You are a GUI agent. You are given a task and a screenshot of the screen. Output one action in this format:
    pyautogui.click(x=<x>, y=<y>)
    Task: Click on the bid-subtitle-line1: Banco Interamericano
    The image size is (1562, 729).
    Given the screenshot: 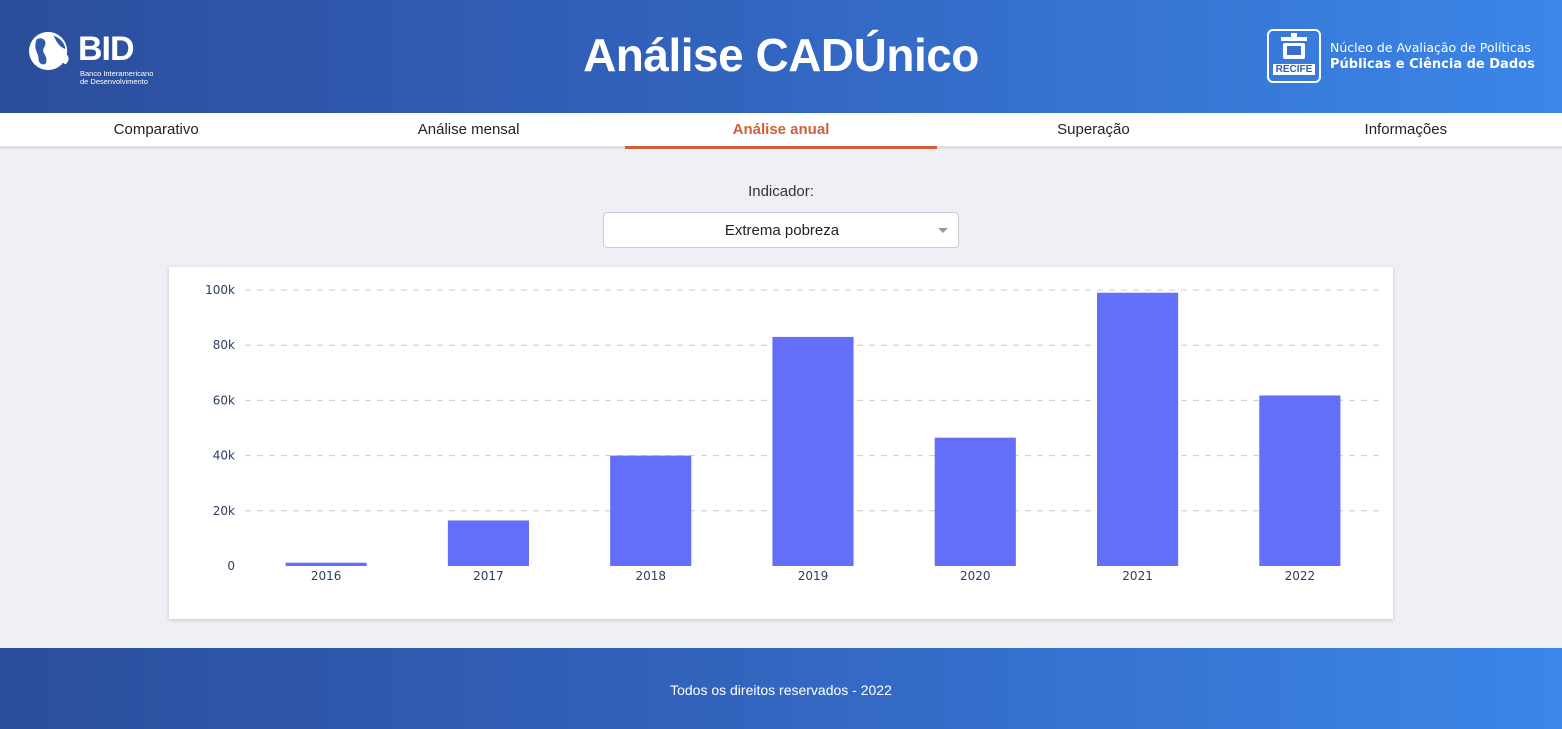 What is the action you would take?
    pyautogui.click(x=117, y=73)
    